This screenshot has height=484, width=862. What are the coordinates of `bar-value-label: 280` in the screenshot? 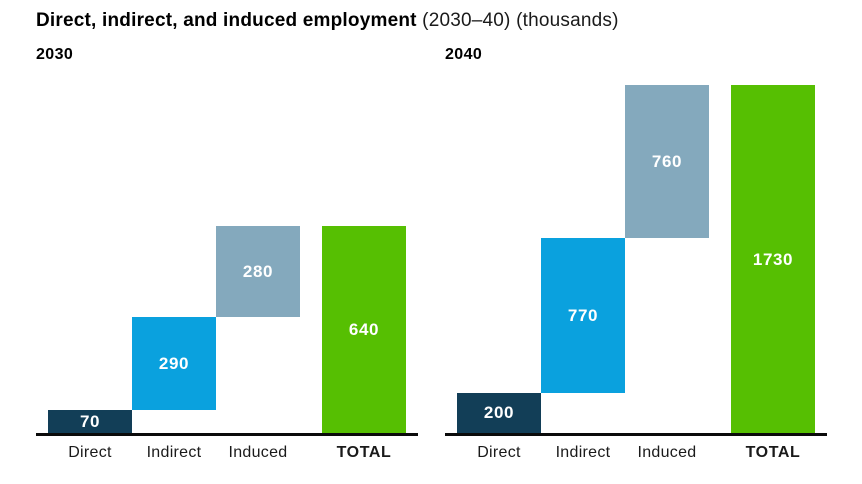 It's located at (258, 271).